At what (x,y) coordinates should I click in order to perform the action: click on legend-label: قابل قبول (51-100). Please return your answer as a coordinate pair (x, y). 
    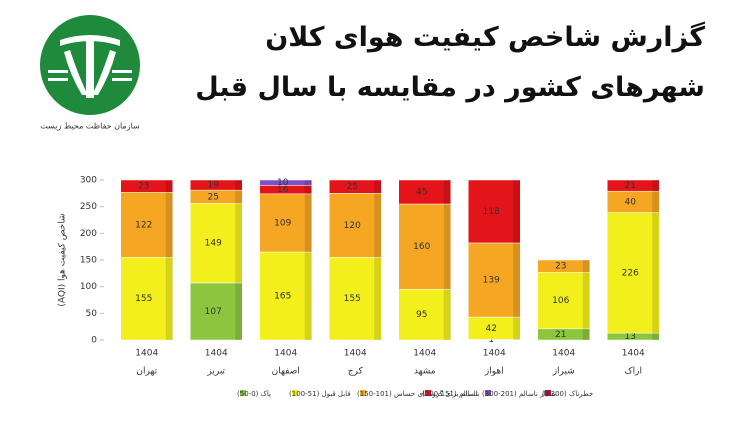
    Looking at the image, I should click on (320, 394).